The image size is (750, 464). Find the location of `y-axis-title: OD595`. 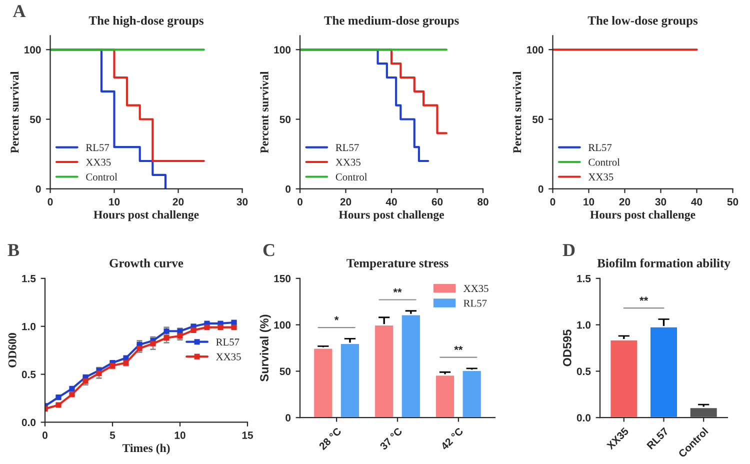

y-axis-title: OD595 is located at coordinates (567, 348).